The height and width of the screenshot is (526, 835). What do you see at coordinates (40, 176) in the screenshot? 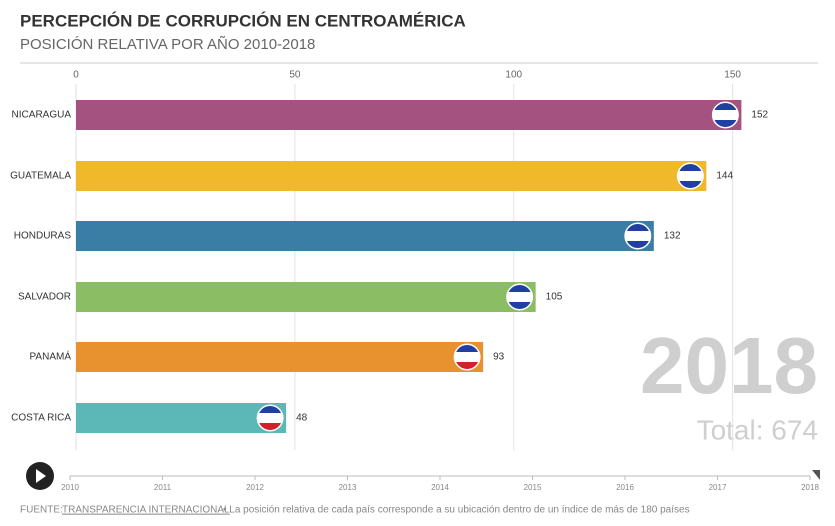
I see `category-label: GUATEMALA` at bounding box center [40, 176].